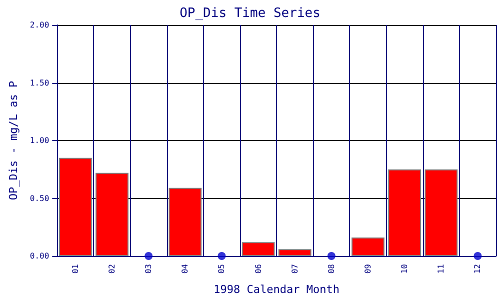 This screenshot has width=500, height=300. Describe the element at coordinates (368, 269) in the screenshot. I see `x-tick-label: 09` at that location.